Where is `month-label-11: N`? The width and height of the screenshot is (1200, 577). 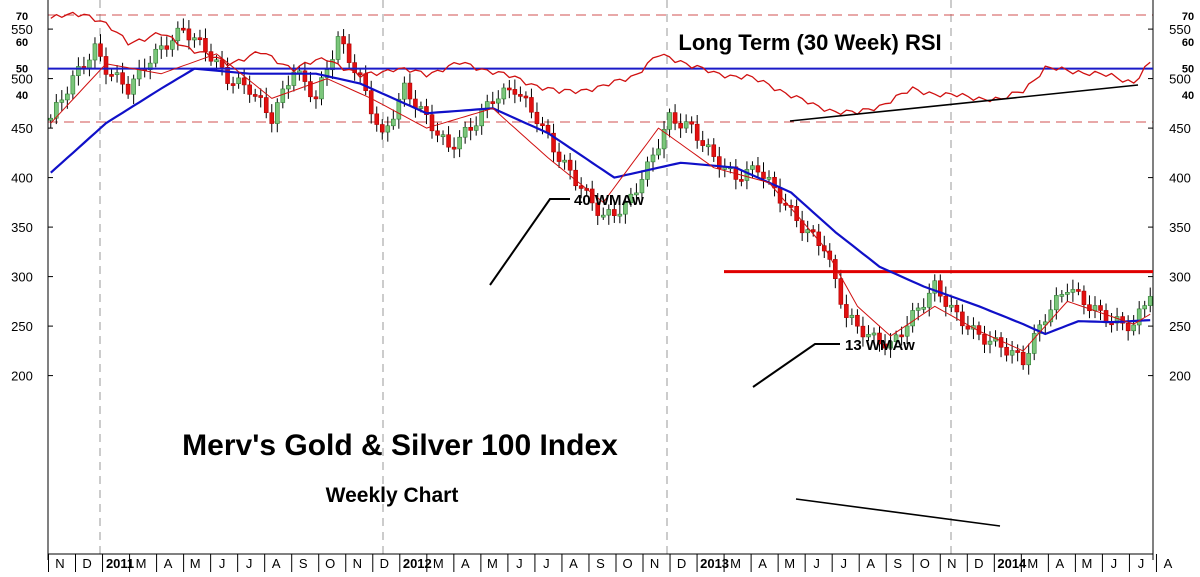
month-label-11: N is located at coordinates (357, 563).